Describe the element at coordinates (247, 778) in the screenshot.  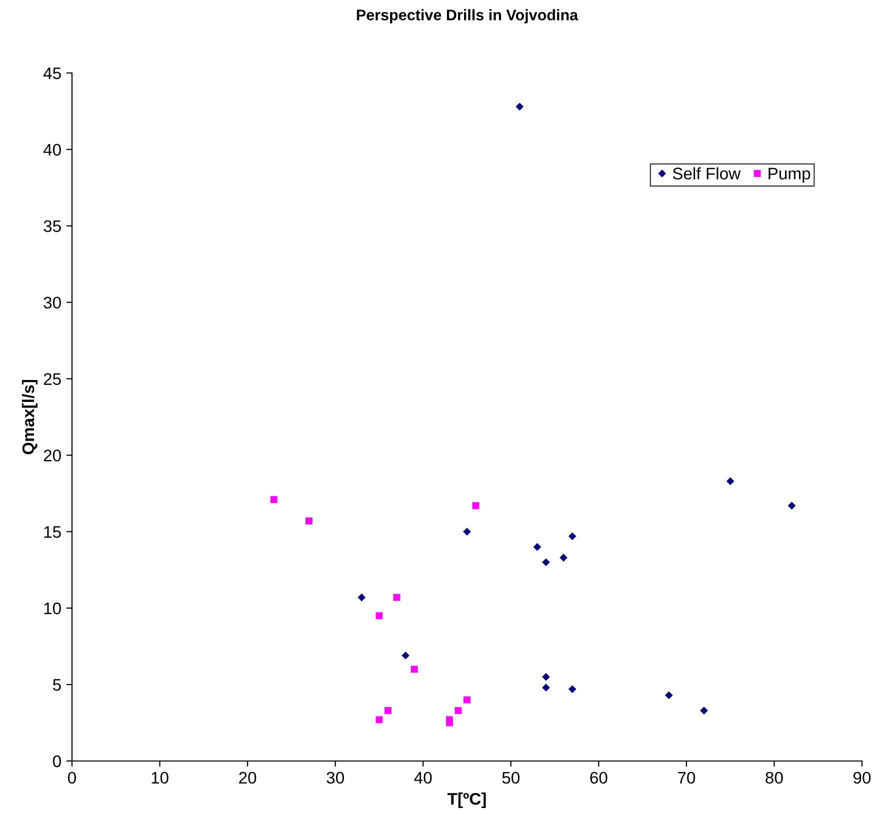
I see `x-tick-label: 20` at that location.